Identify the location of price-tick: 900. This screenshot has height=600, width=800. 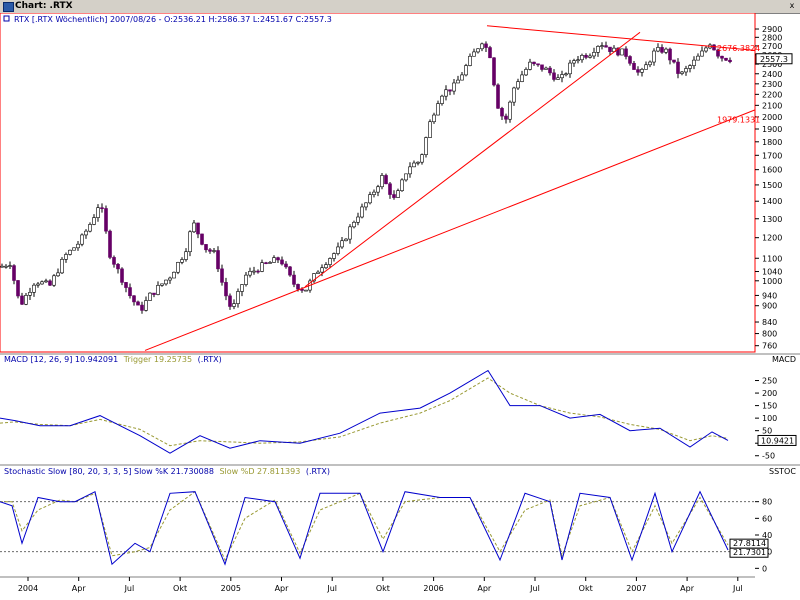
(766, 306).